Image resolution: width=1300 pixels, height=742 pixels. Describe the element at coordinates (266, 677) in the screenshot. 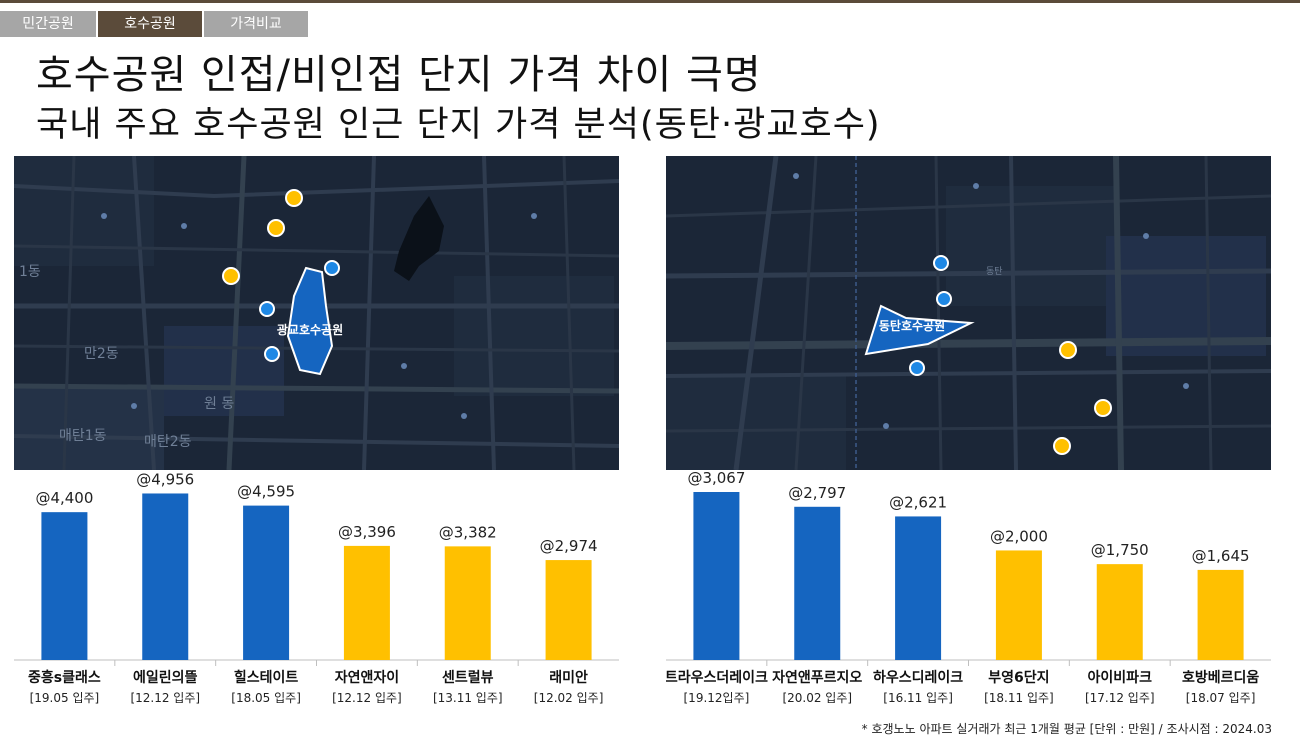

I see `category-label: 힐스테이트` at that location.